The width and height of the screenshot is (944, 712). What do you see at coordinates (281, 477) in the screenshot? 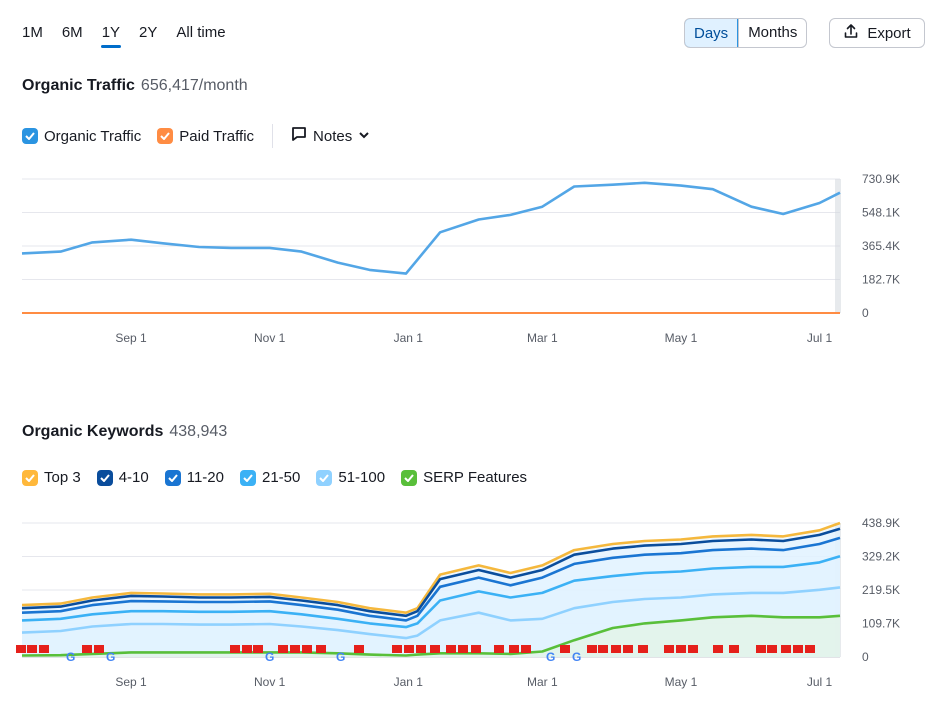
I see `legend-label: 21-50` at bounding box center [281, 477].